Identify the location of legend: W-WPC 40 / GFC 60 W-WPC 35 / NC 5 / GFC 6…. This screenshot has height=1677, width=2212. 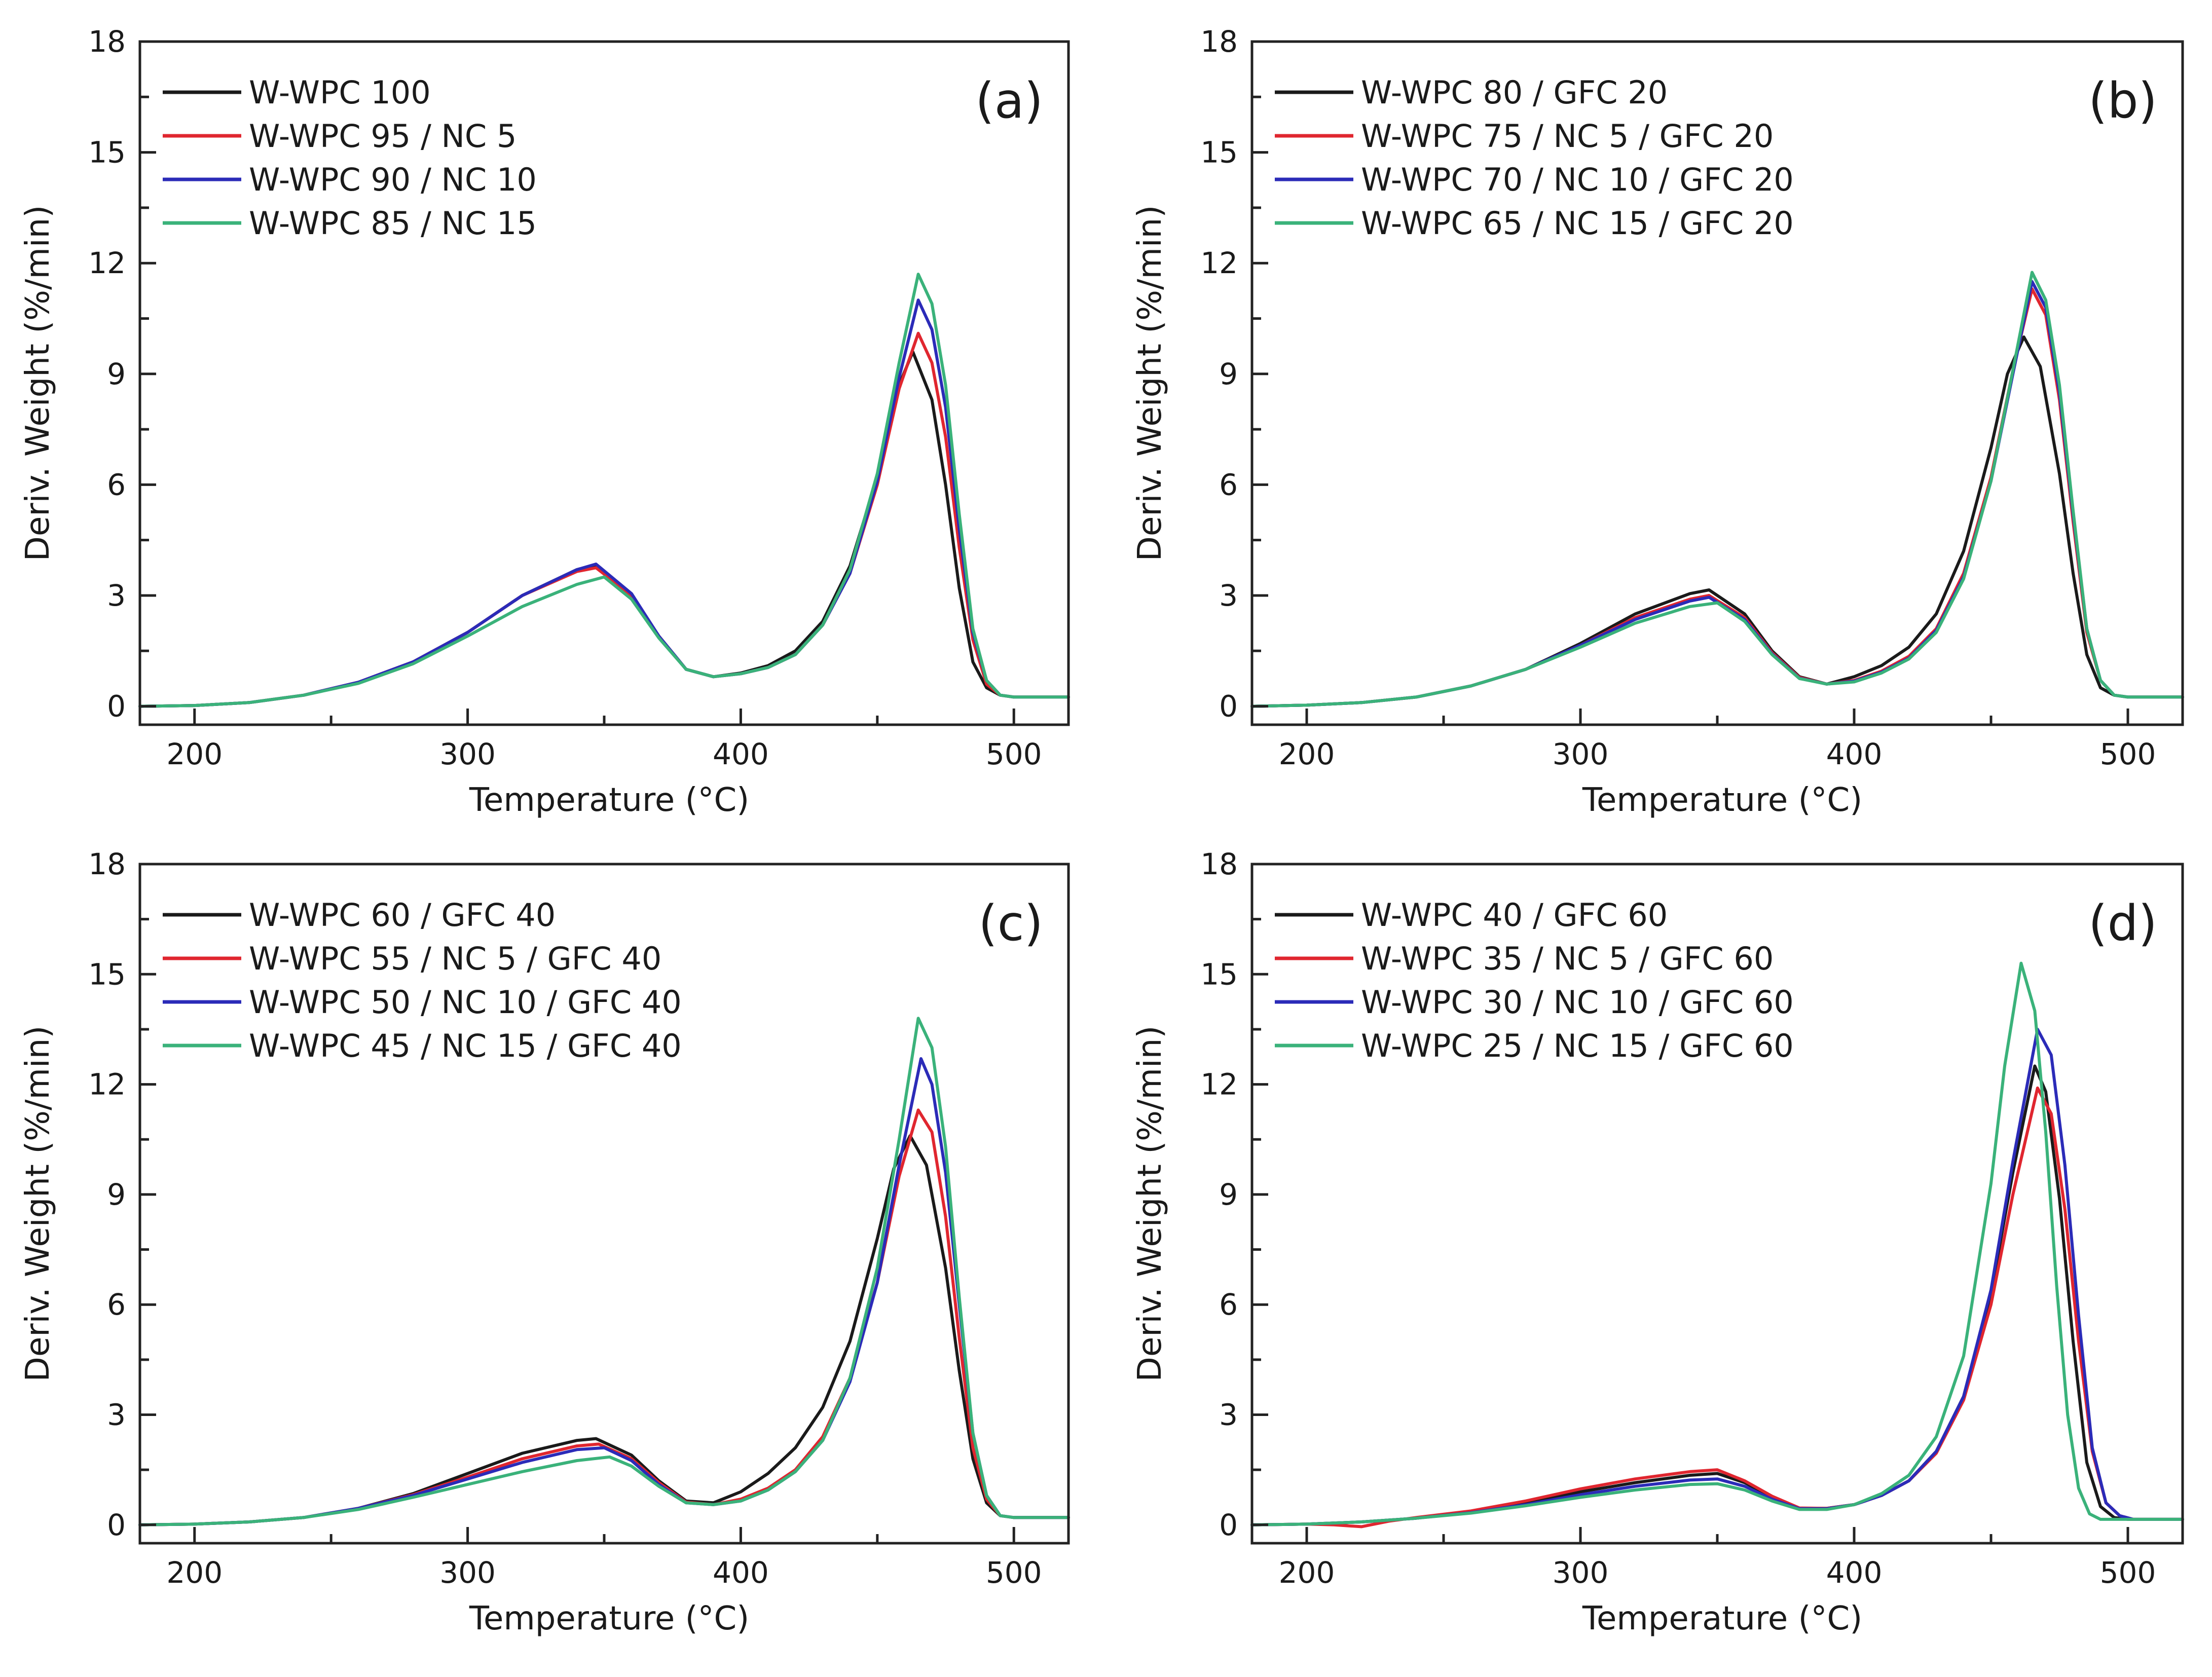
(1535, 980).